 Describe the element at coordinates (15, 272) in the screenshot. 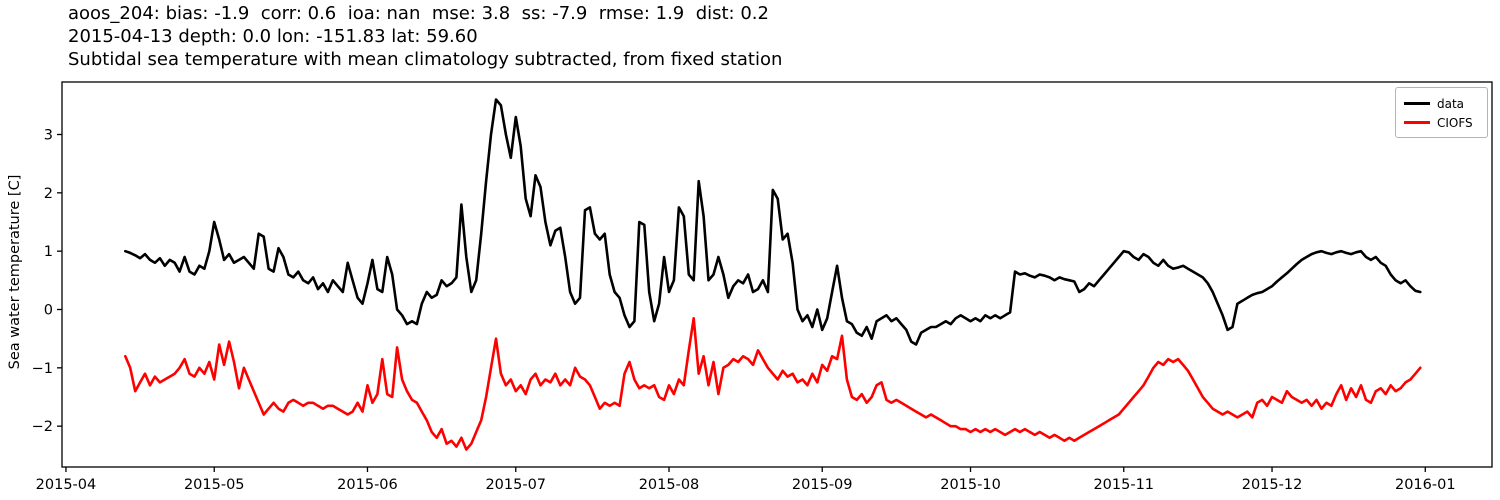

I see `y-axis-label: Sea water temperature [C]` at that location.